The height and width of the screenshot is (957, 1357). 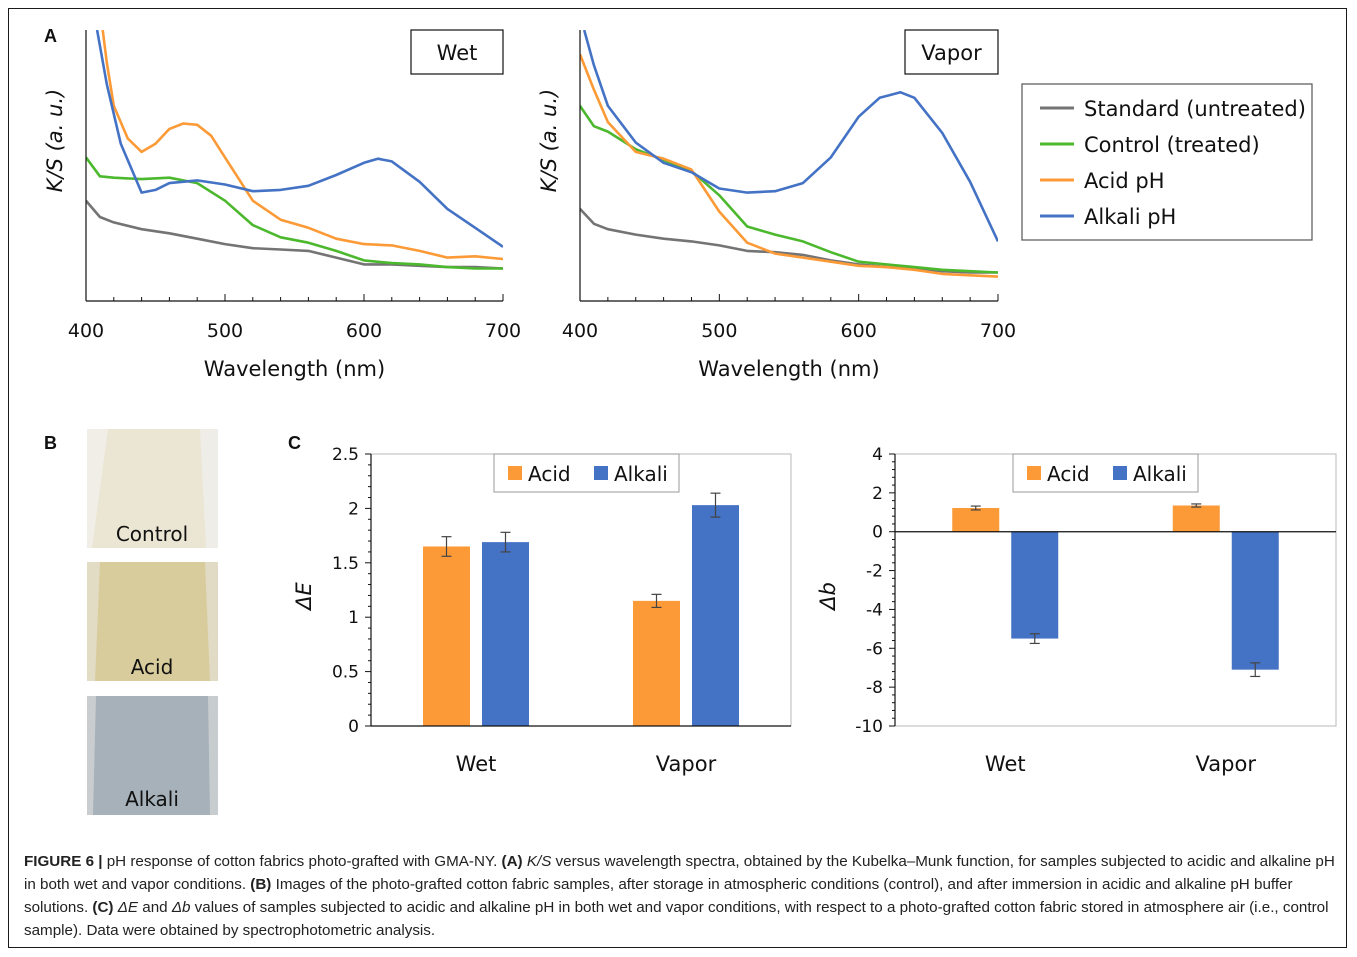 I want to click on panel-label-a: A, so click(x=50, y=36).